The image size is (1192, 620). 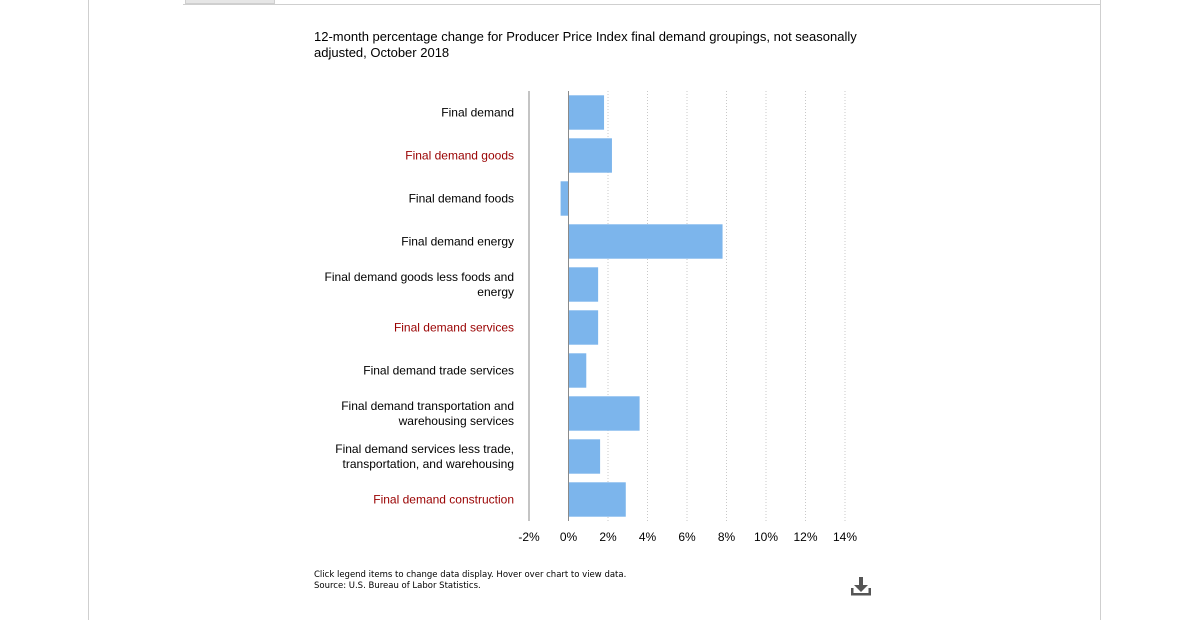 I want to click on x-tick-label: -2%, so click(x=529, y=537).